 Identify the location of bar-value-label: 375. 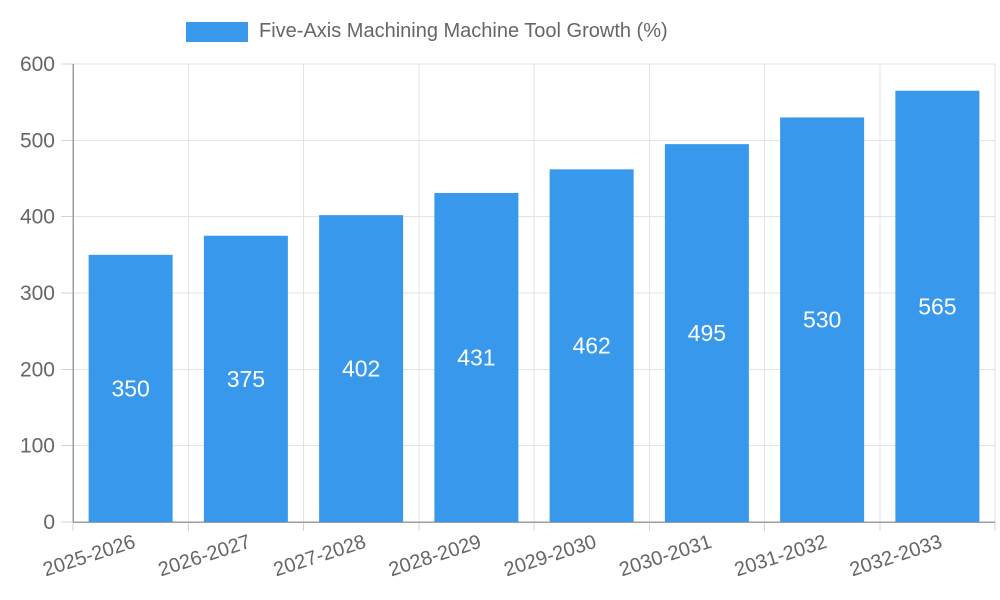
(246, 379).